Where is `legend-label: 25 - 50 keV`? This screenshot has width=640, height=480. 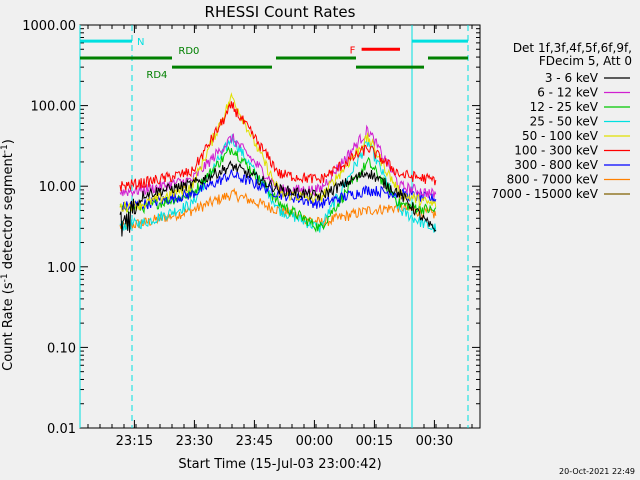
legend-label: 25 - 50 keV is located at coordinates (564, 122).